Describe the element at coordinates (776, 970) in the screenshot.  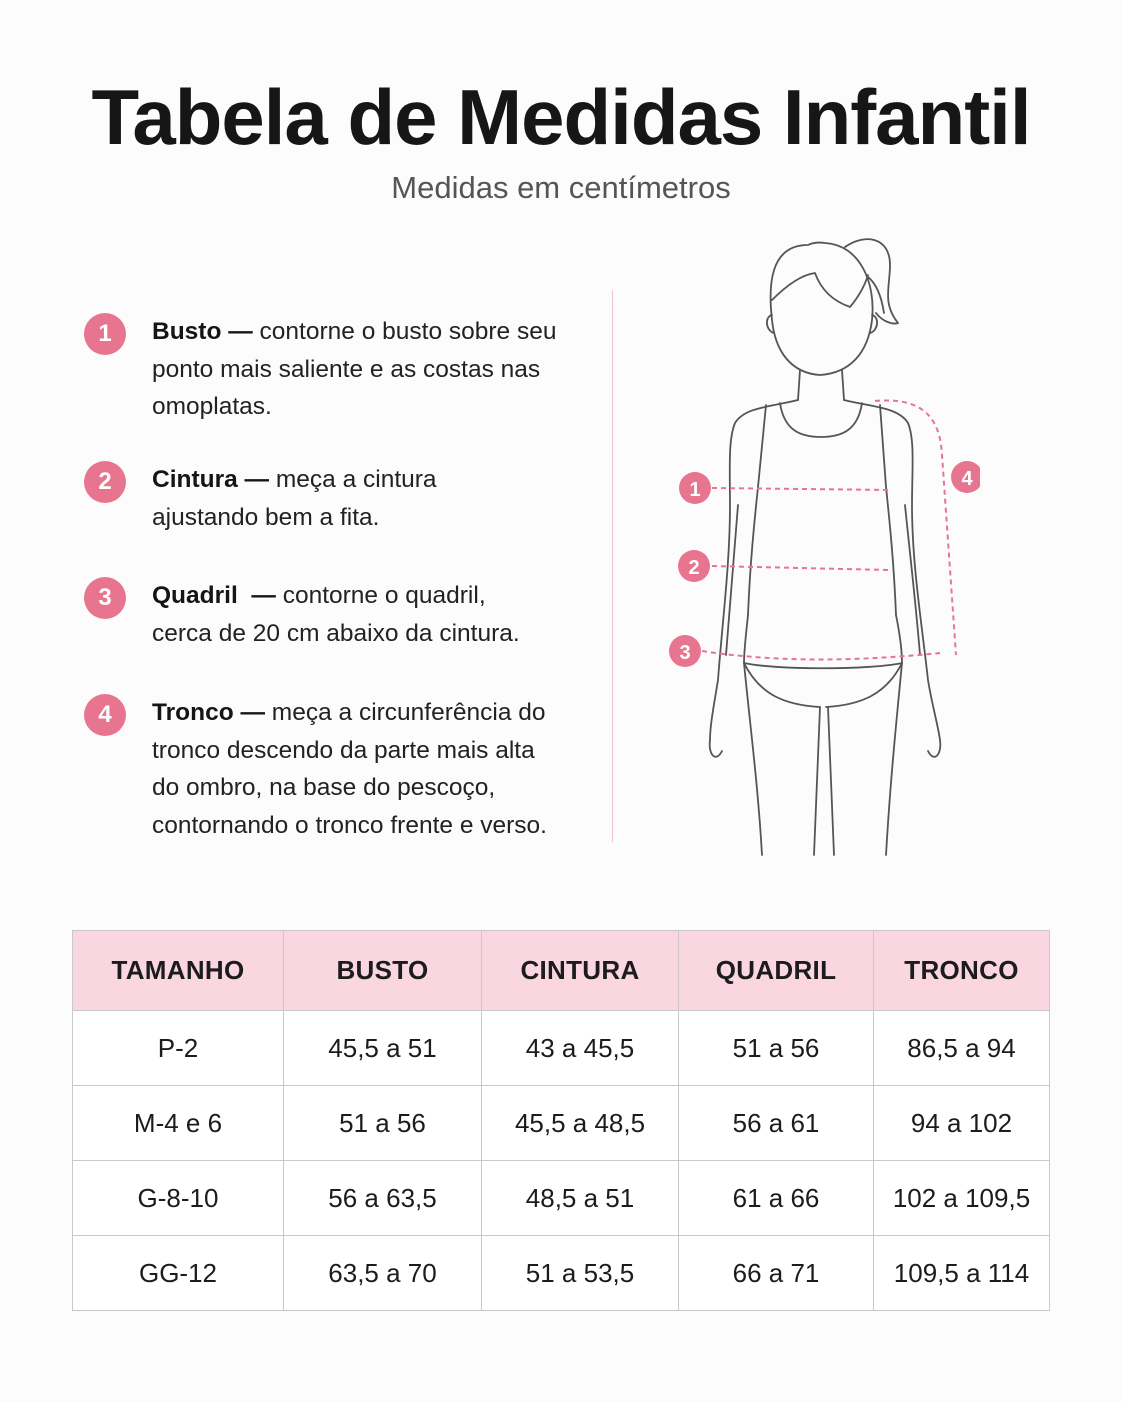
I see `header-quadril: QUADRIL` at that location.